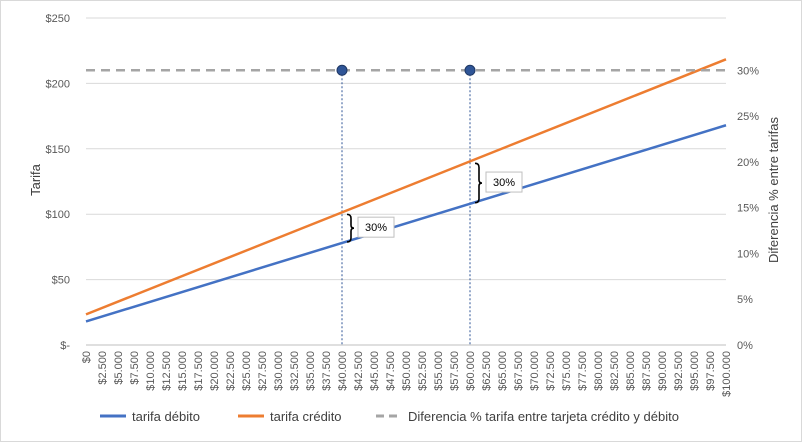  I want to click on annotations: 30% 30%, so click(434, 202).